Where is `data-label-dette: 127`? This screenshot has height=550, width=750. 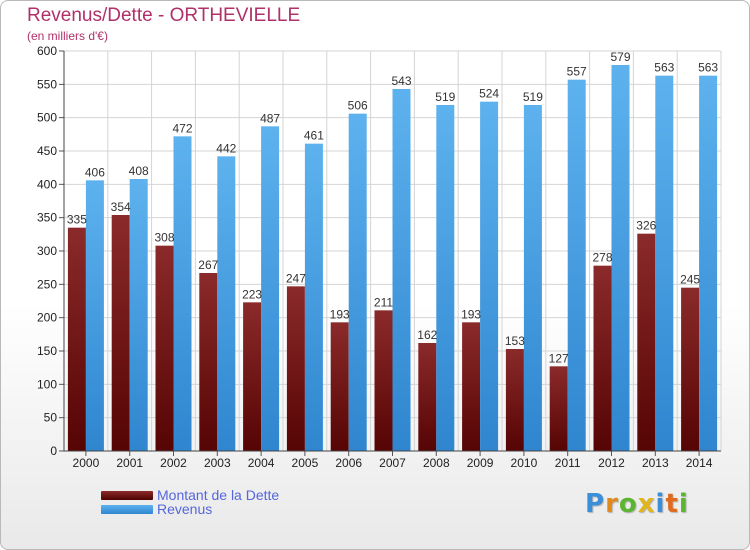
data-label-dette: 127 is located at coordinates (559, 358).